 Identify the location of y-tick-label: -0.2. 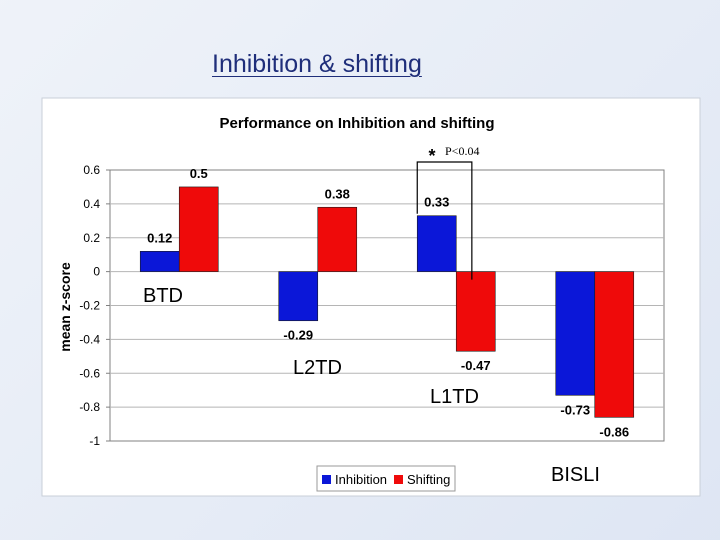
(89, 306).